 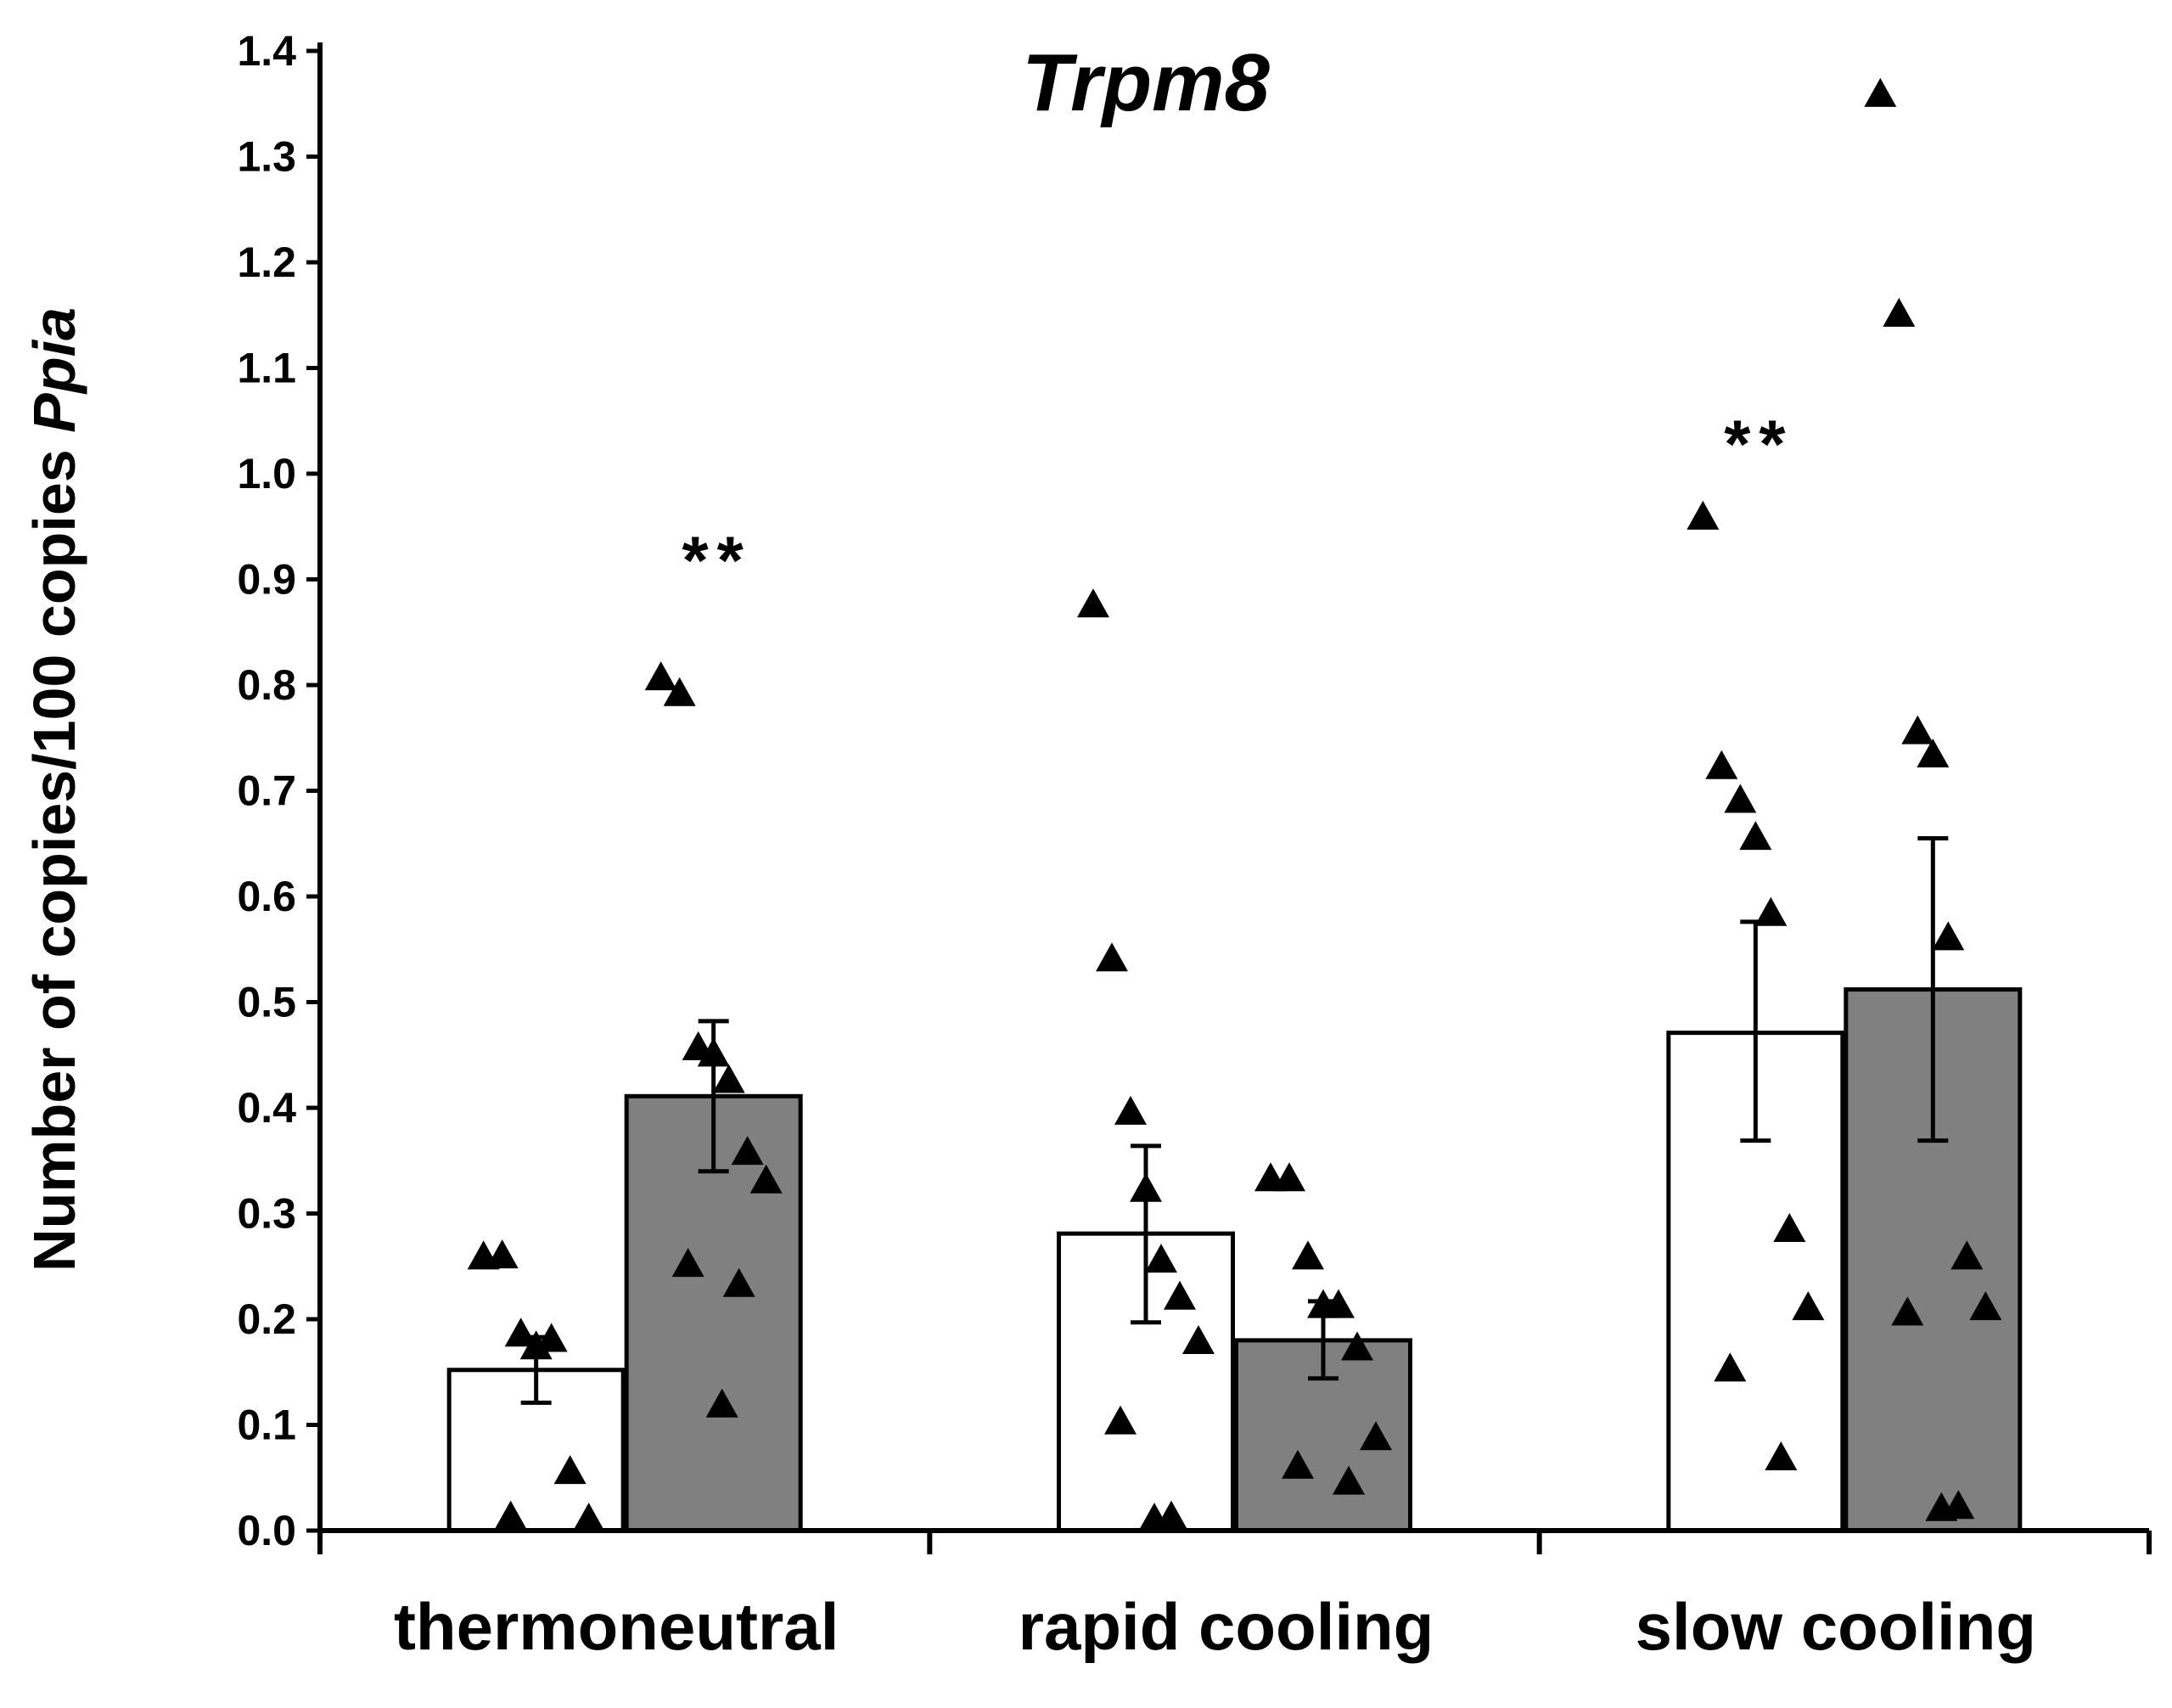 What do you see at coordinates (54, 370) in the screenshot?
I see `y-axis-label-part: Ppia` at bounding box center [54, 370].